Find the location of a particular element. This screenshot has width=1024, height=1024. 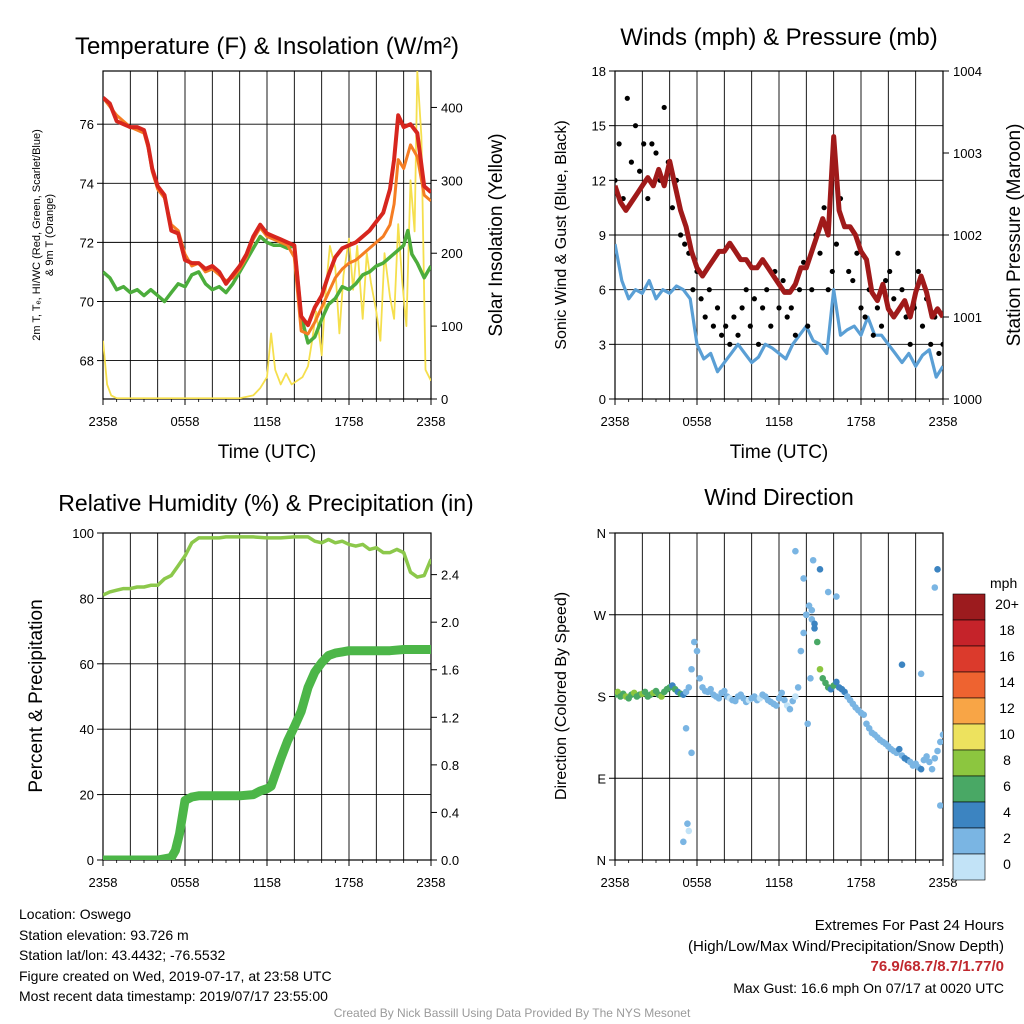

winds-right-ticks: 1000 1001 1002 1003 1004 is located at coordinates (962, 235).